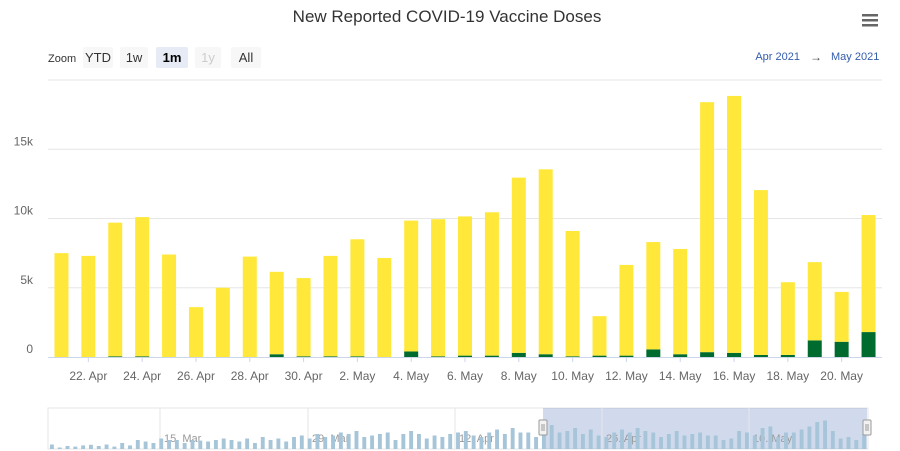 The width and height of the screenshot is (900, 451). I want to click on hamburger-menu-icon, so click(870, 20).